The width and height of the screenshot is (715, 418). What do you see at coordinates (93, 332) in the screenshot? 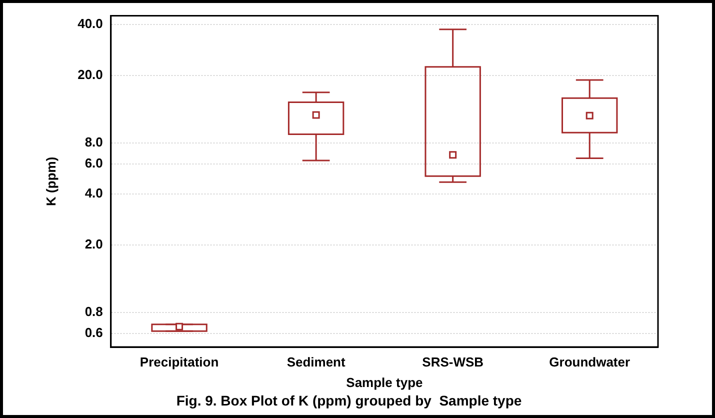
I see `y-tick-label: 0.6` at bounding box center [93, 332].